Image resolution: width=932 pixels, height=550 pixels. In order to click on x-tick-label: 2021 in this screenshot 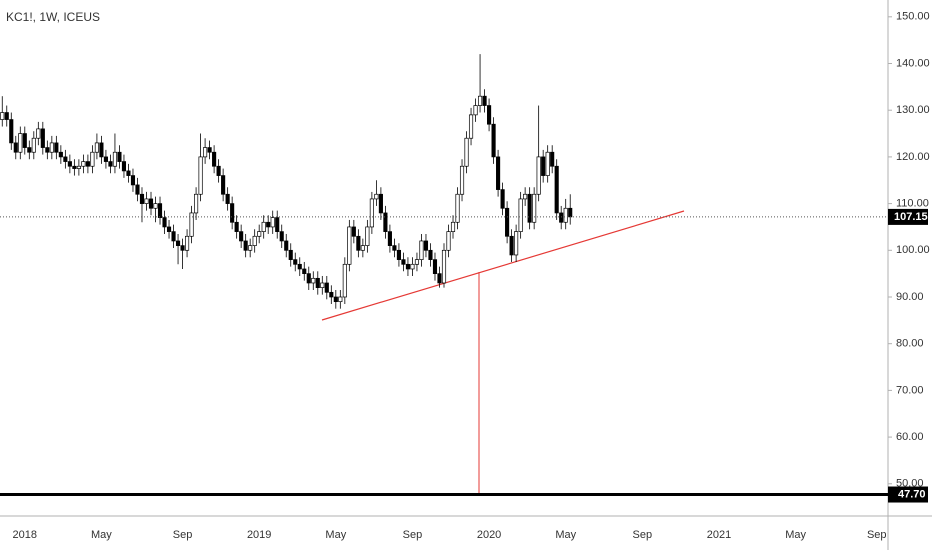, I will do `click(719, 535)`.